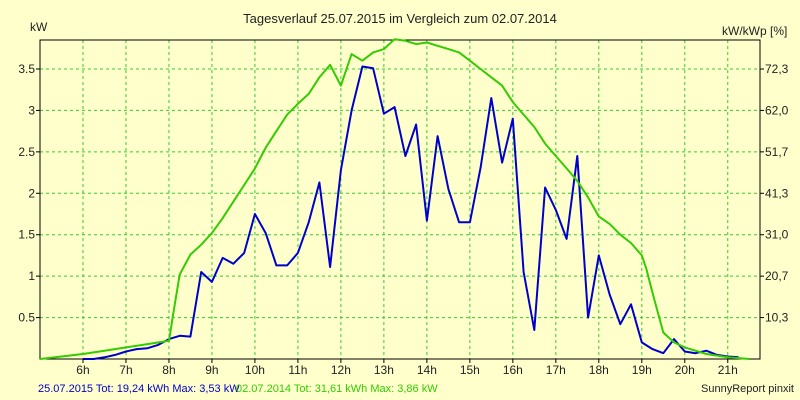  What do you see at coordinates (777, 152) in the screenshot?
I see `y-right-tick-label: 51,7` at bounding box center [777, 152].